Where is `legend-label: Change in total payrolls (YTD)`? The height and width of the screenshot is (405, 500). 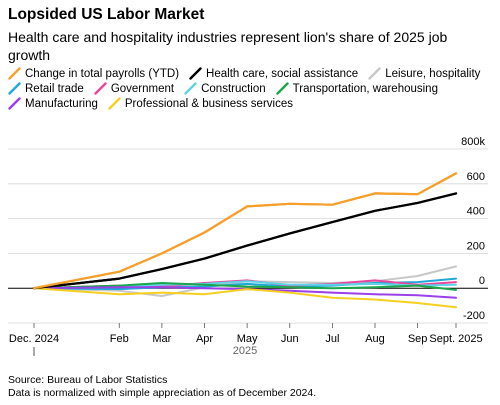
legend-label: Change in total payrolls (YTD) is located at coordinates (102, 73).